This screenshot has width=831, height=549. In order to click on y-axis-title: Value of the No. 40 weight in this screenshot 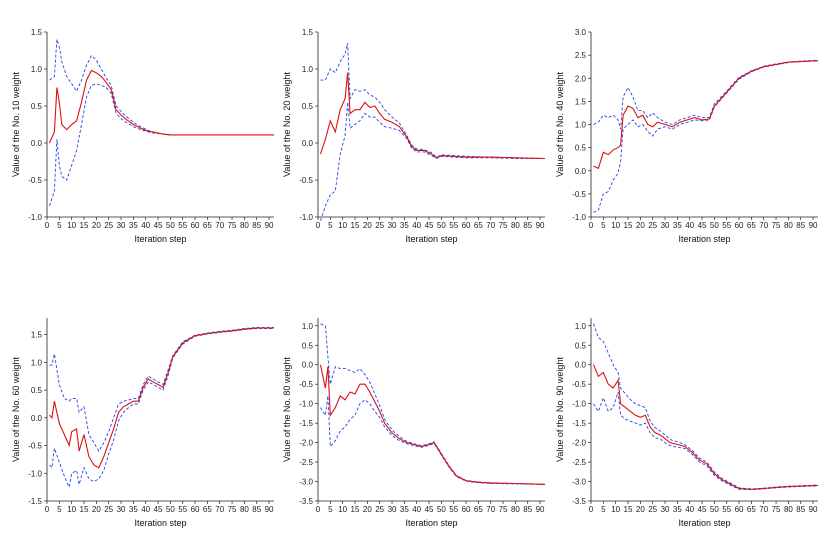, I will do `click(560, 124)`.